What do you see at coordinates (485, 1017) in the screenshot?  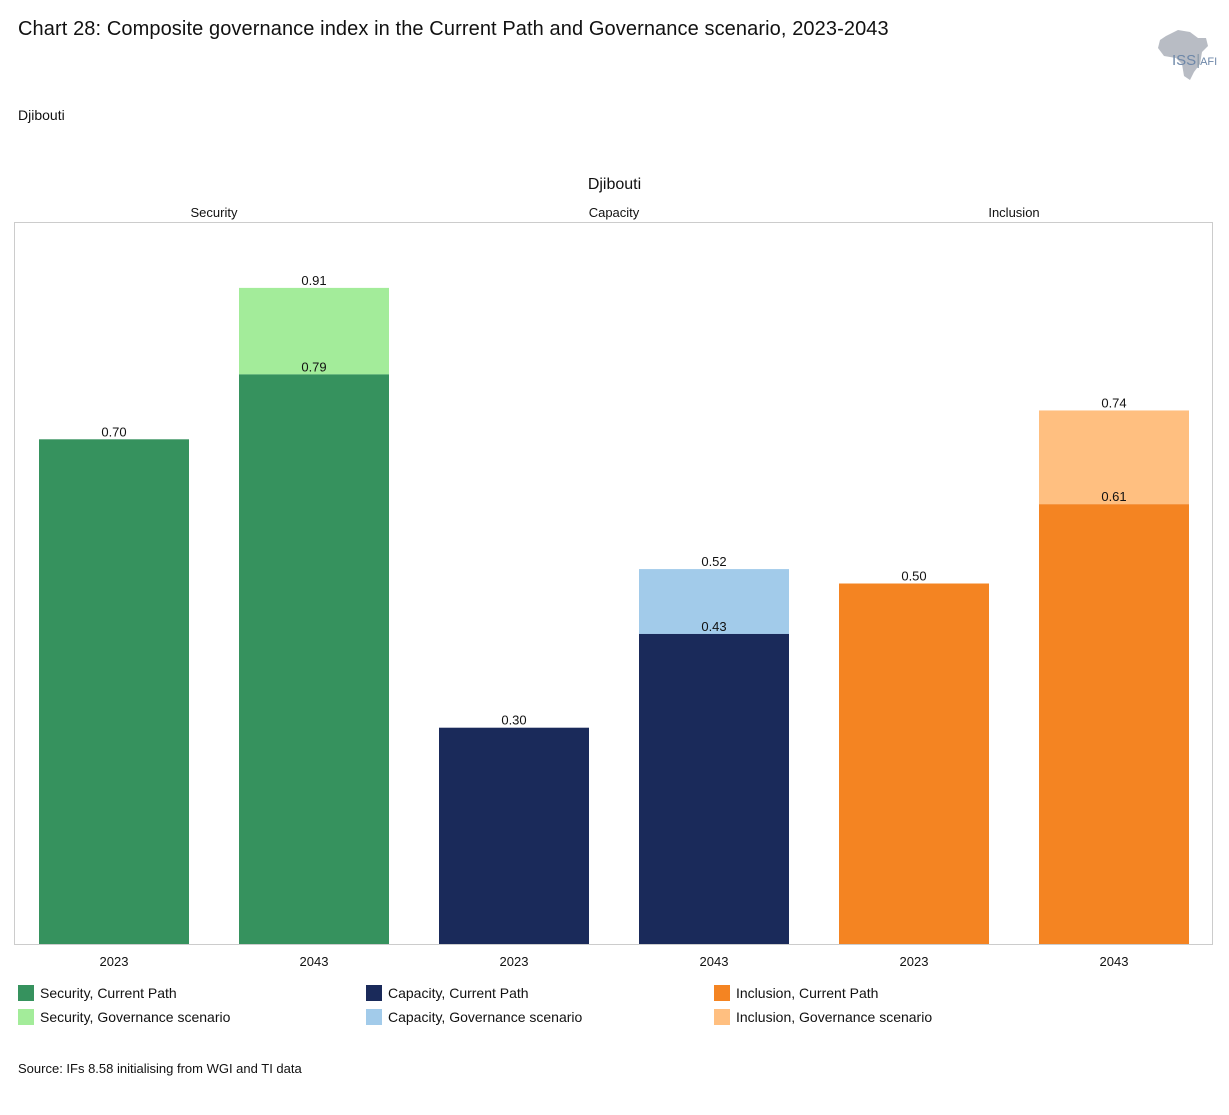 I see `legend-label: Capacity, Governance scenario` at bounding box center [485, 1017].